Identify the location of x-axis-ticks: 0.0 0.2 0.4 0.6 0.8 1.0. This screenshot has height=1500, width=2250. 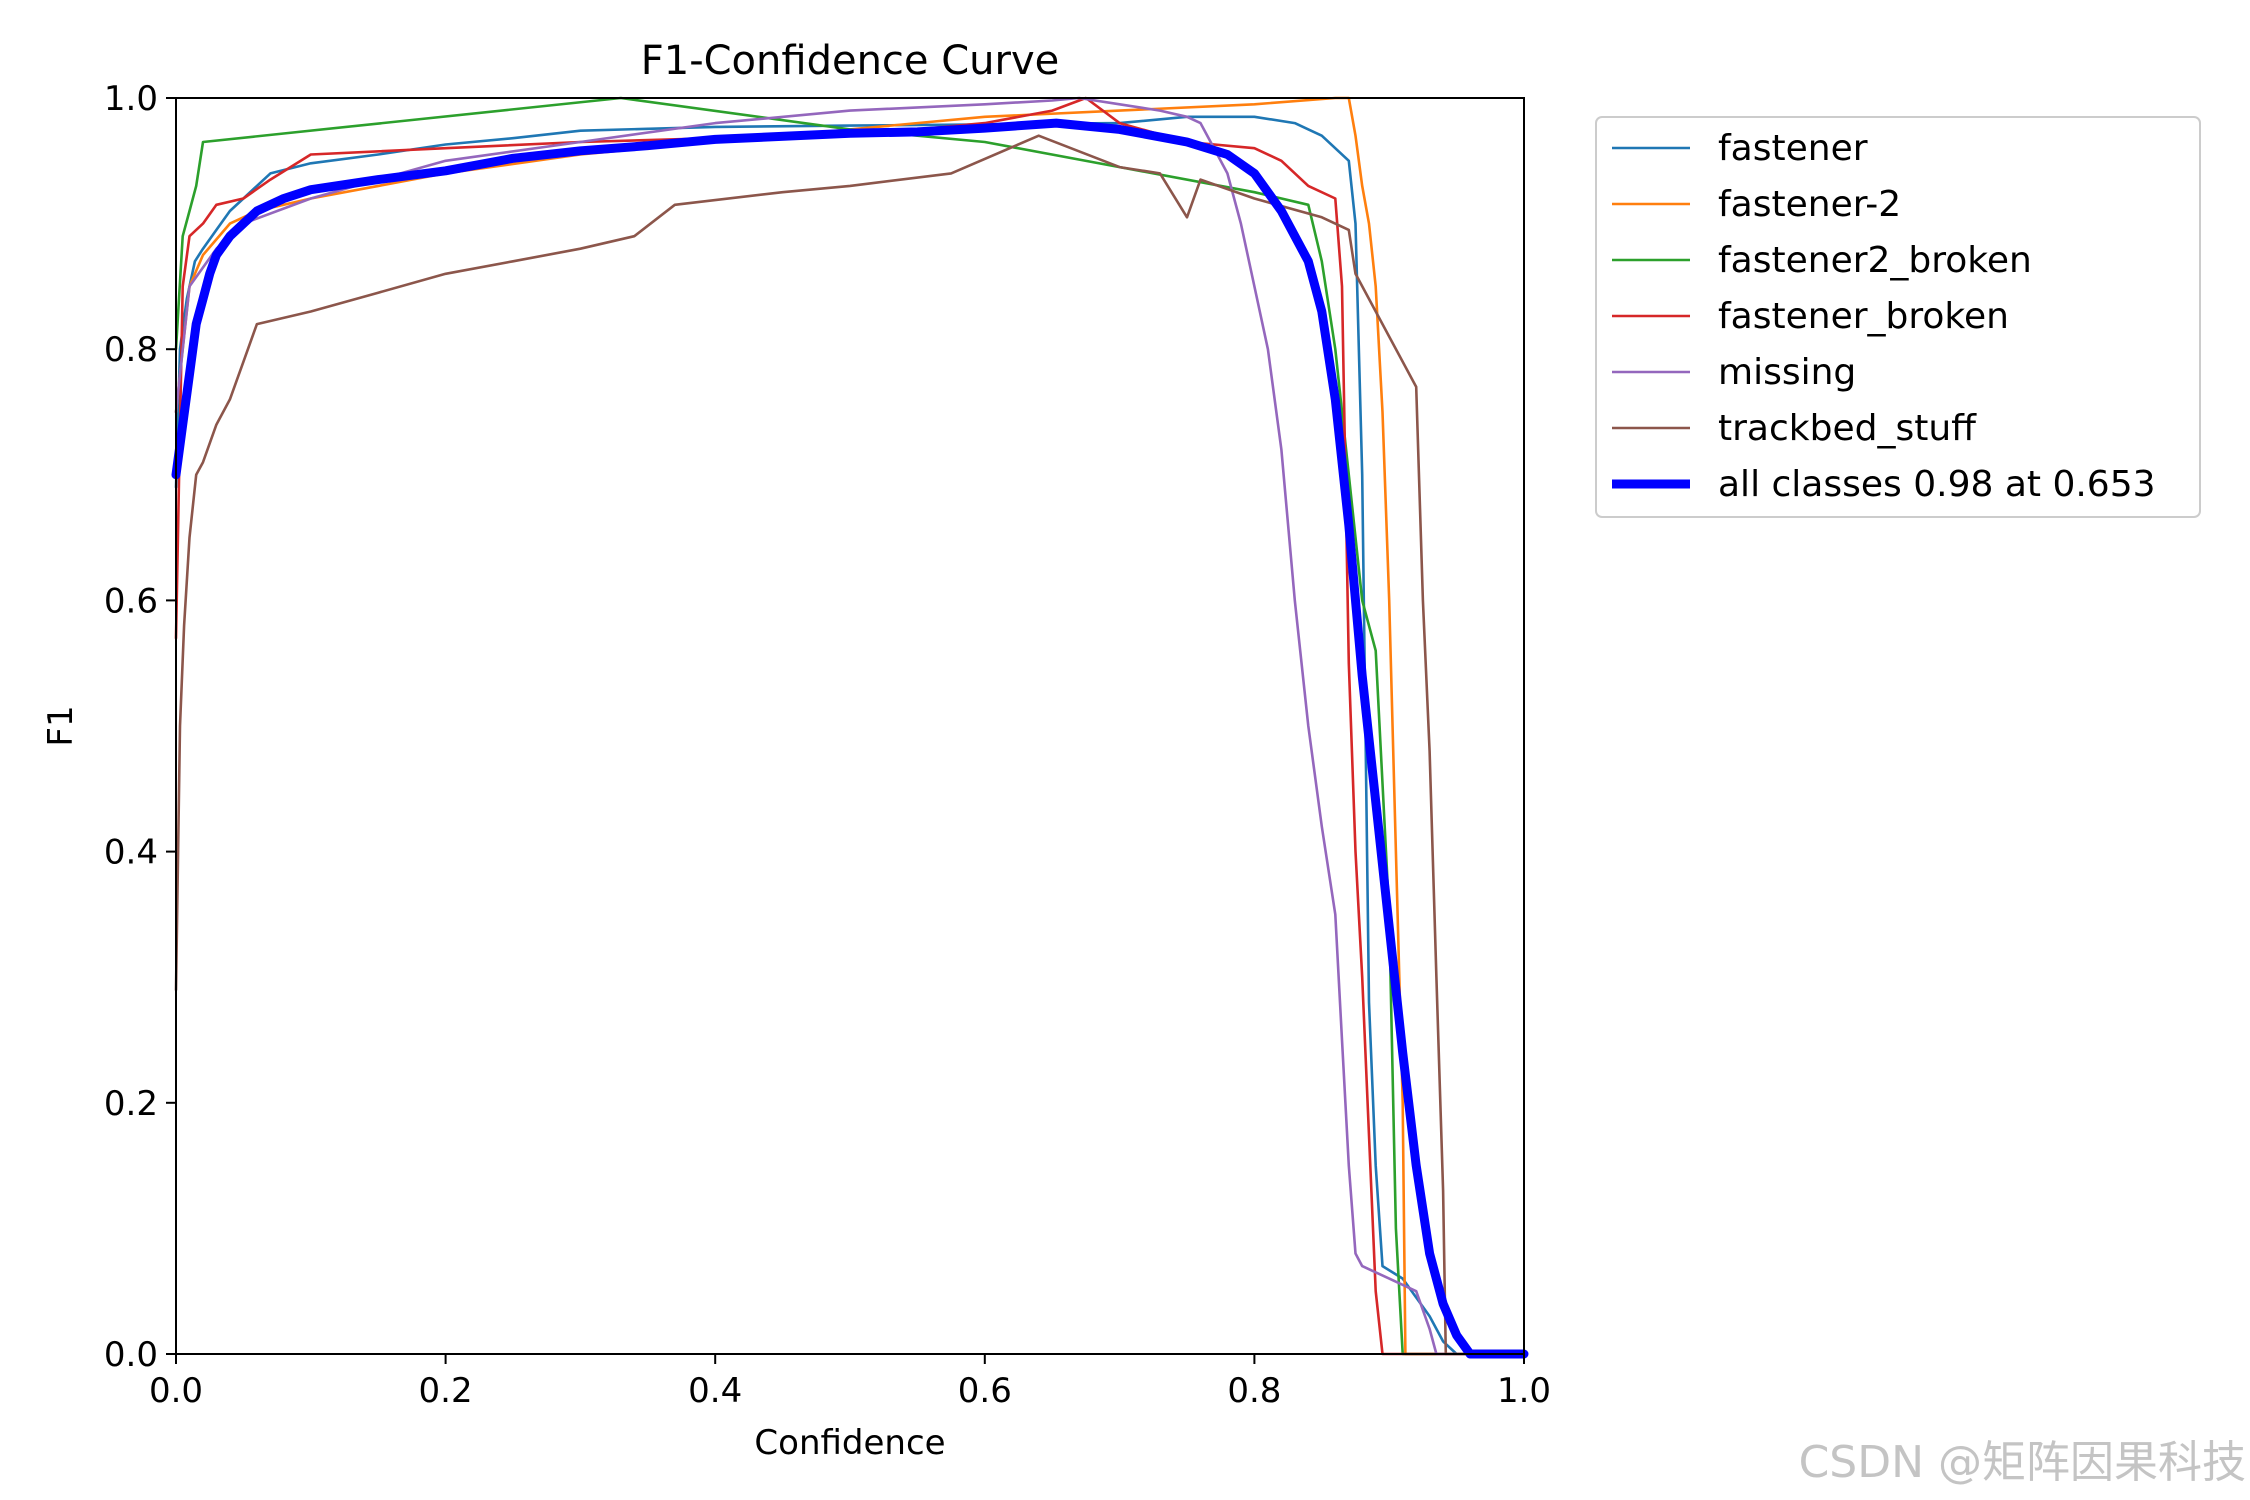
(850, 1382).